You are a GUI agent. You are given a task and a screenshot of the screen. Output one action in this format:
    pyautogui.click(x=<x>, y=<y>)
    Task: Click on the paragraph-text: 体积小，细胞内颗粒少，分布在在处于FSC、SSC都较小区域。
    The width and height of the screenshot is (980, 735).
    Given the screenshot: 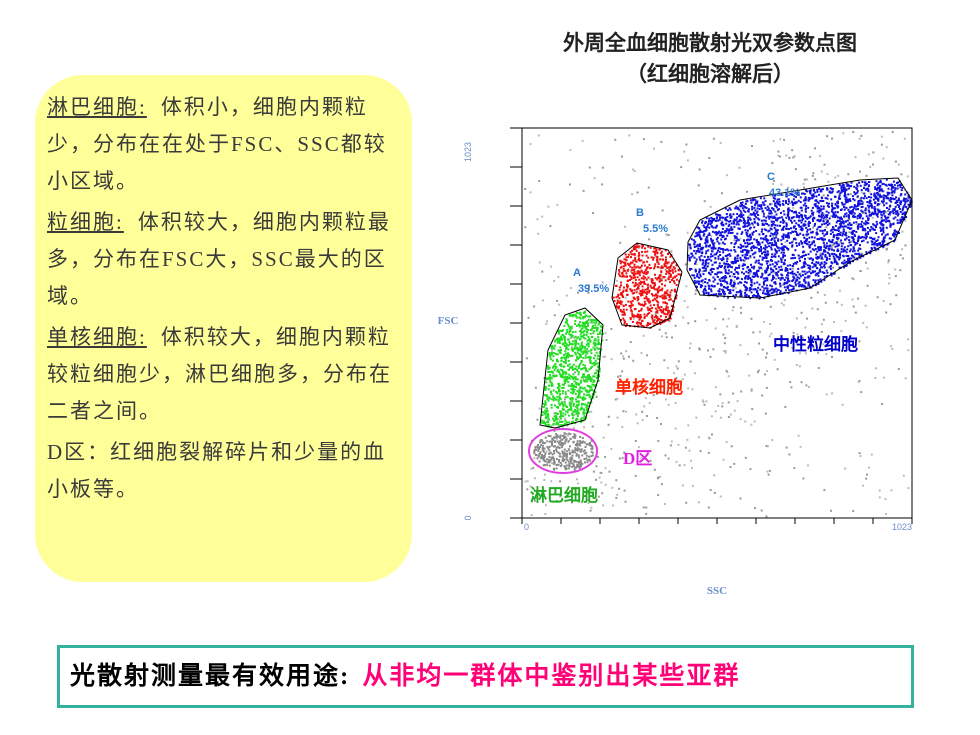 What is the action you would take?
    pyautogui.click(x=217, y=144)
    